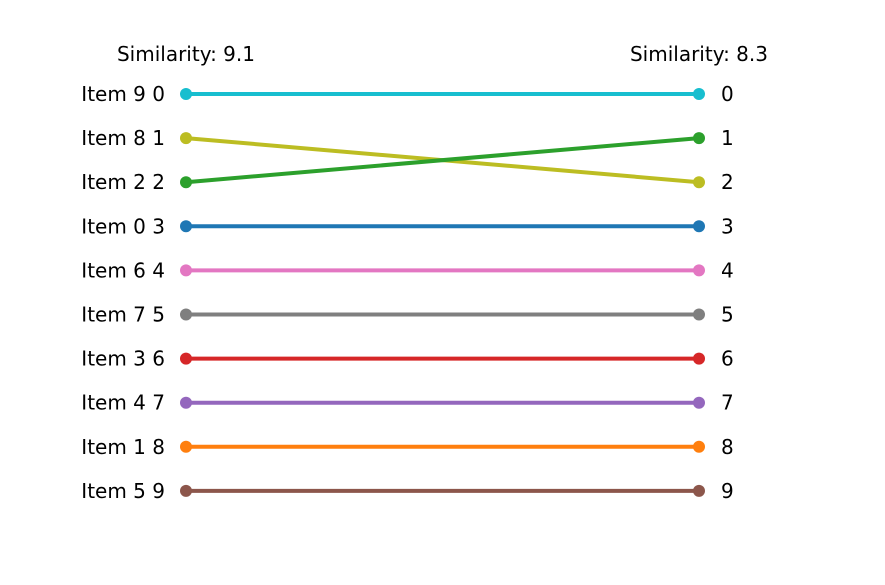 The width and height of the screenshot is (885, 585). I want to click on left-rank-label: Item 3 6, so click(123, 359).